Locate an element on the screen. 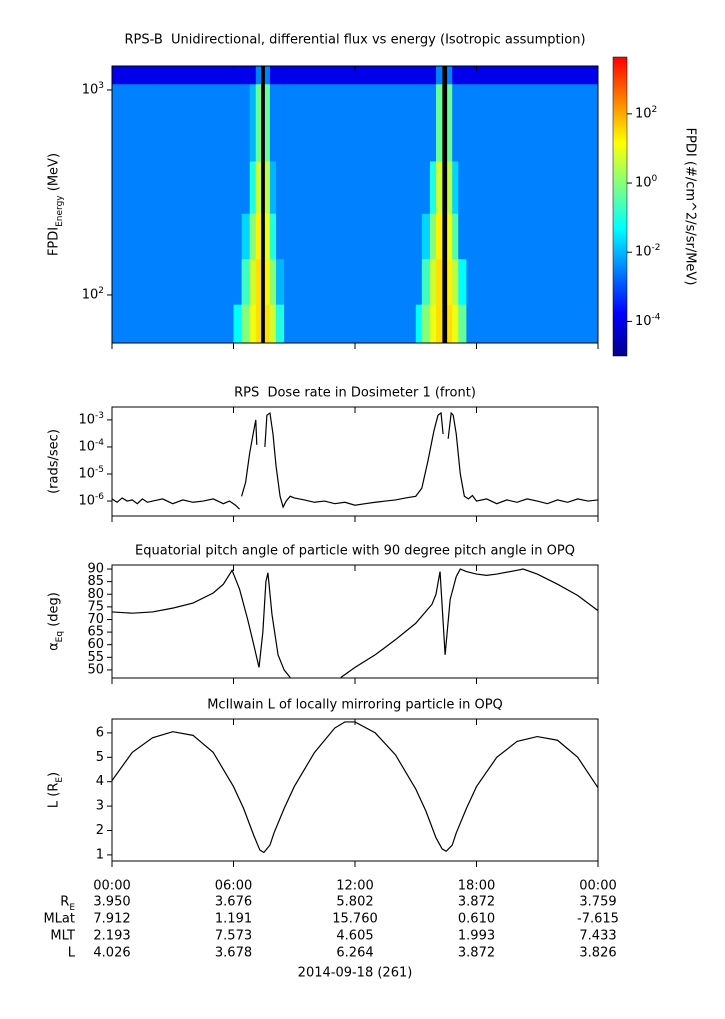 This screenshot has height=1019, width=725. y-axis-label: (rads/sec) is located at coordinates (54, 461).